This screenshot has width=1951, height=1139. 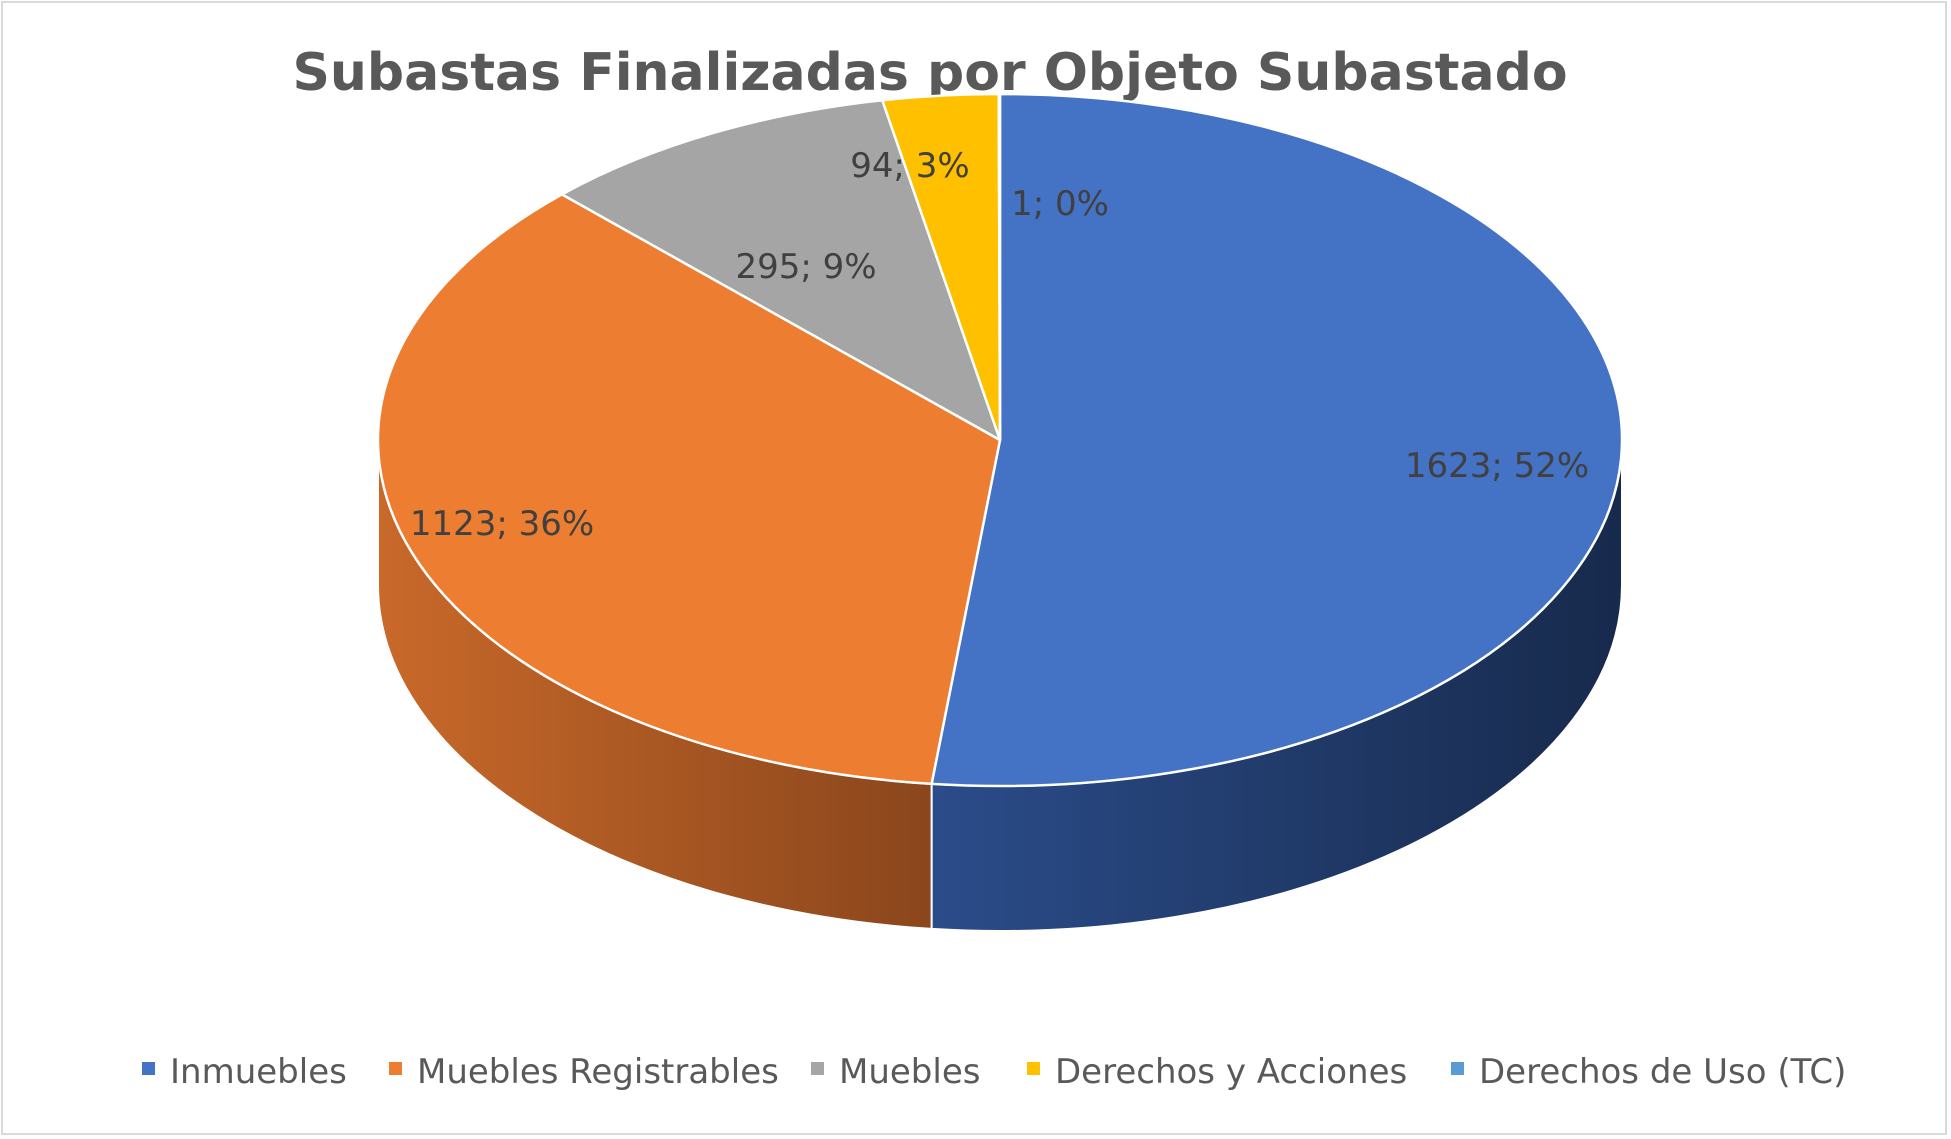 I want to click on data-label-1: 1123; 36%, so click(x=502, y=524).